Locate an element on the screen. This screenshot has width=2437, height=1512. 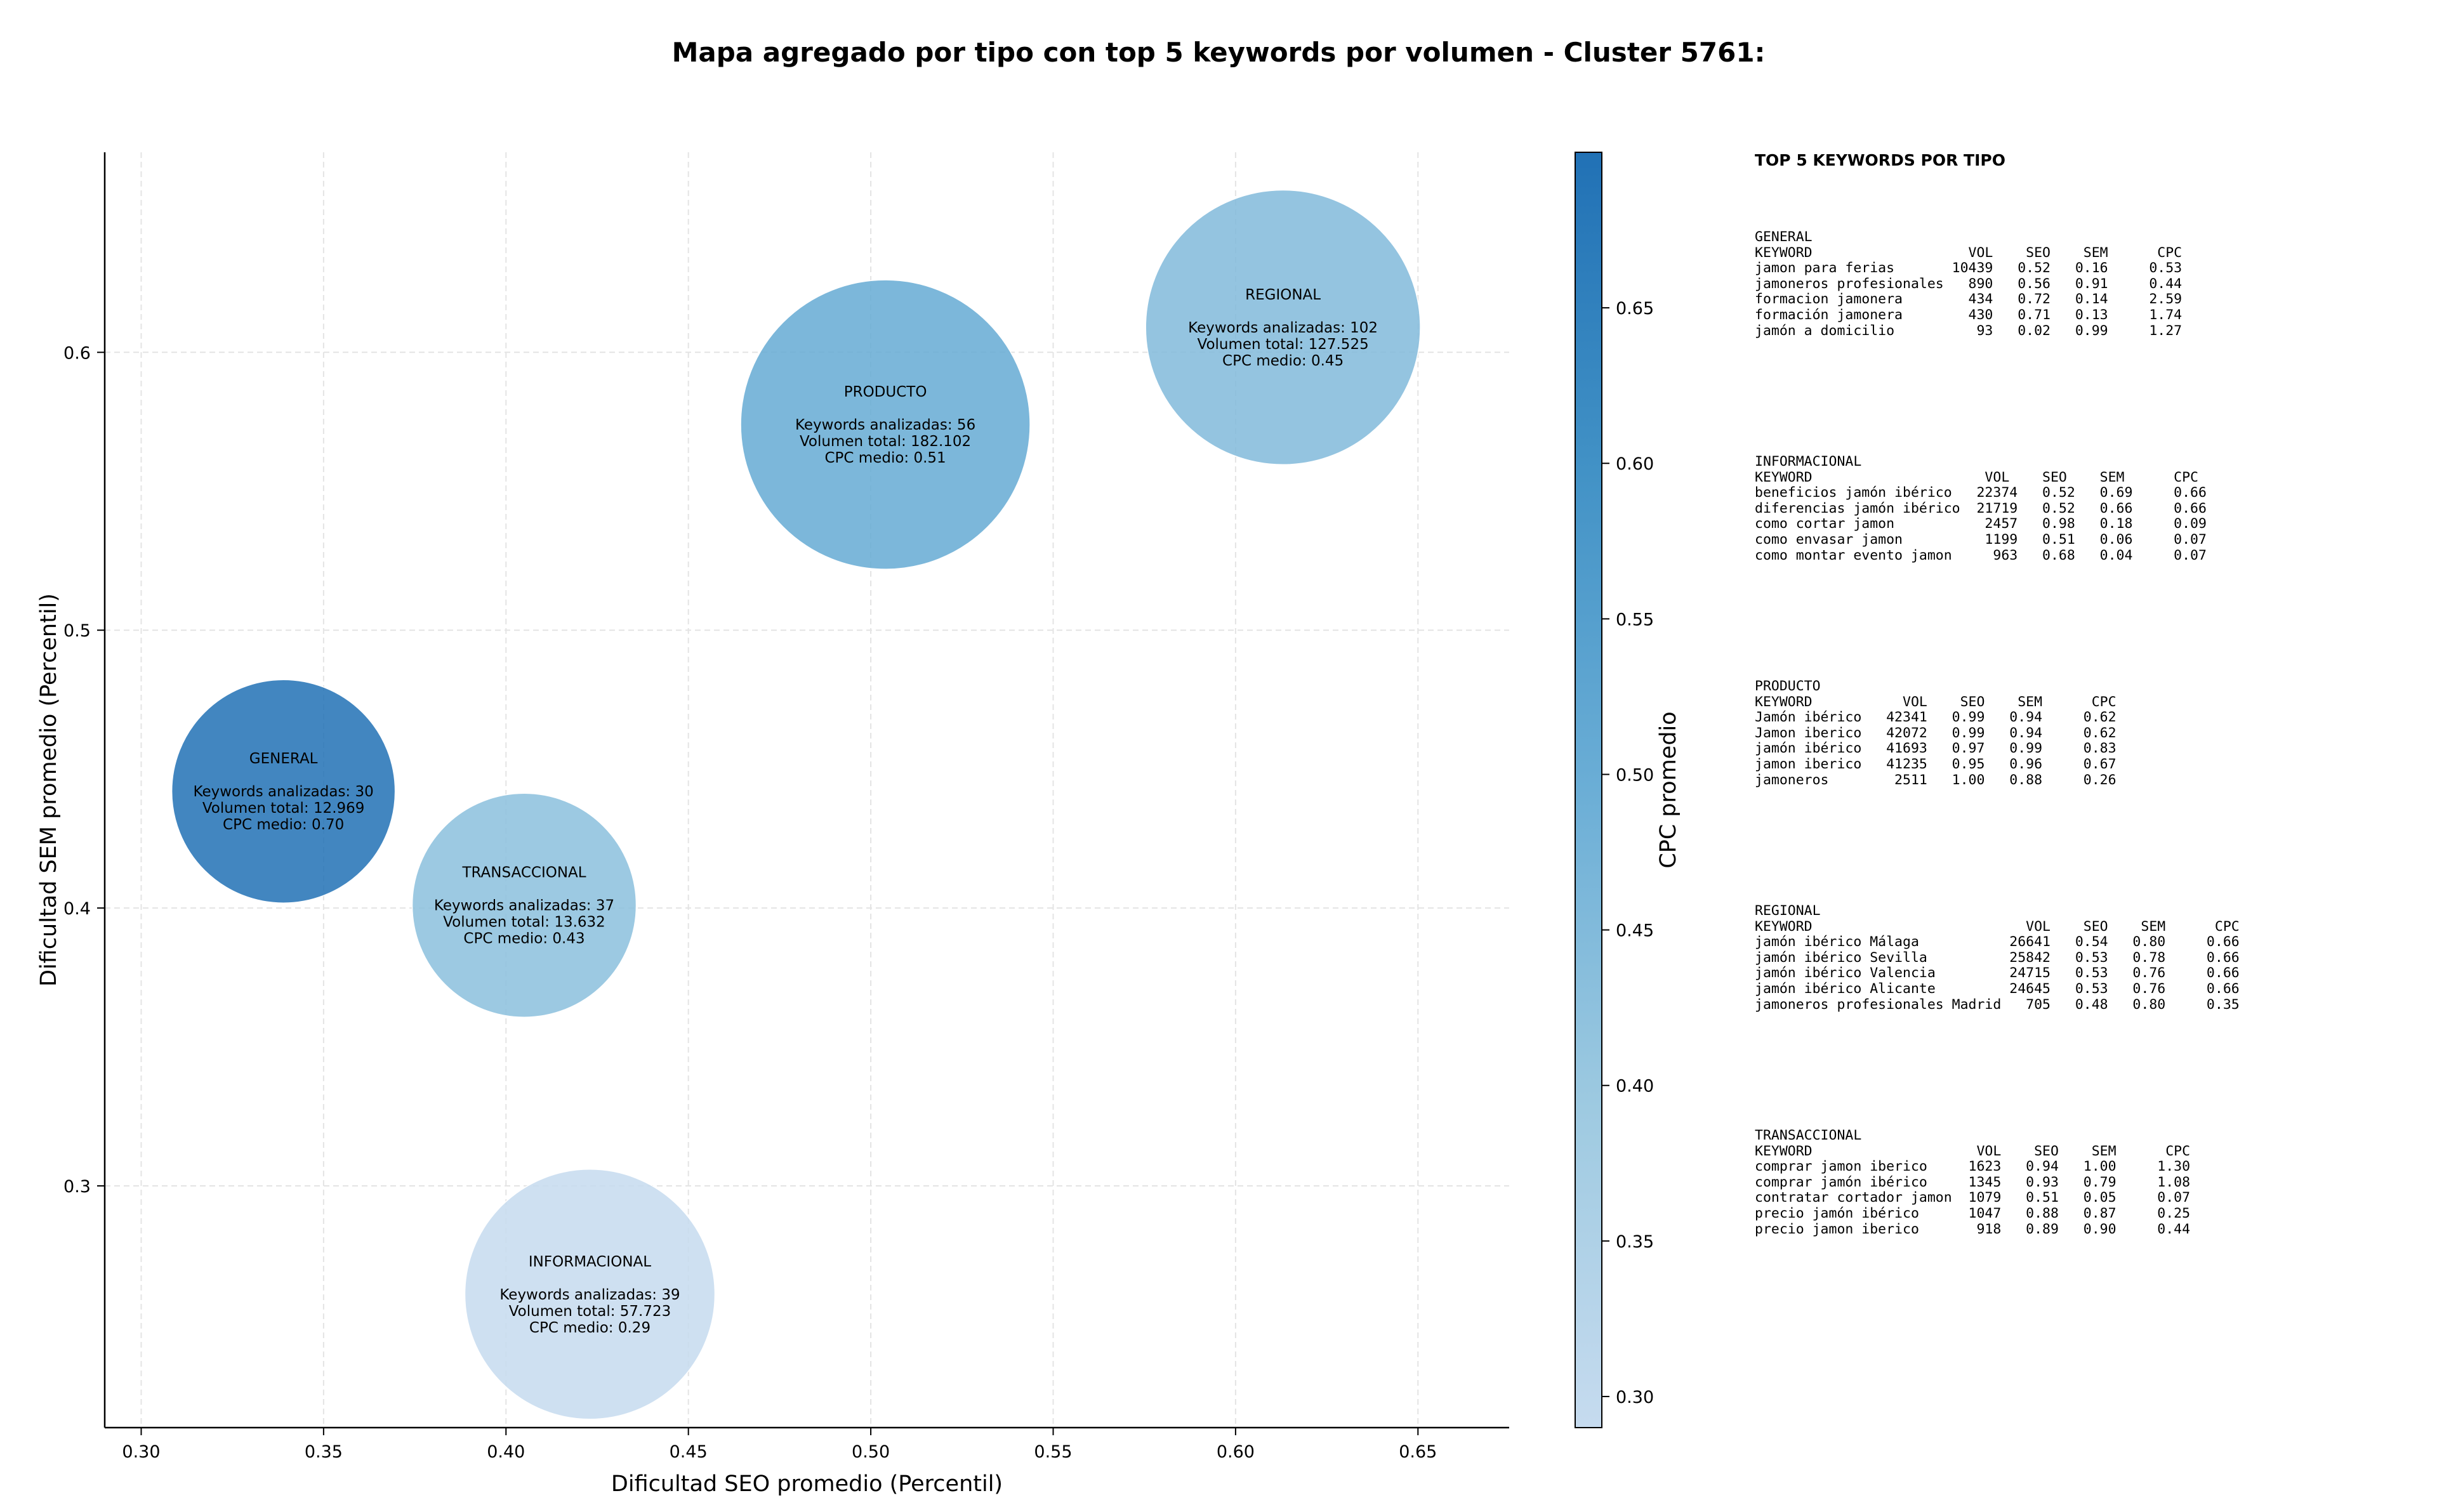
table-row: Jamón ibérico 42341 0.99 0.94 0.62 is located at coordinates (1936, 718).